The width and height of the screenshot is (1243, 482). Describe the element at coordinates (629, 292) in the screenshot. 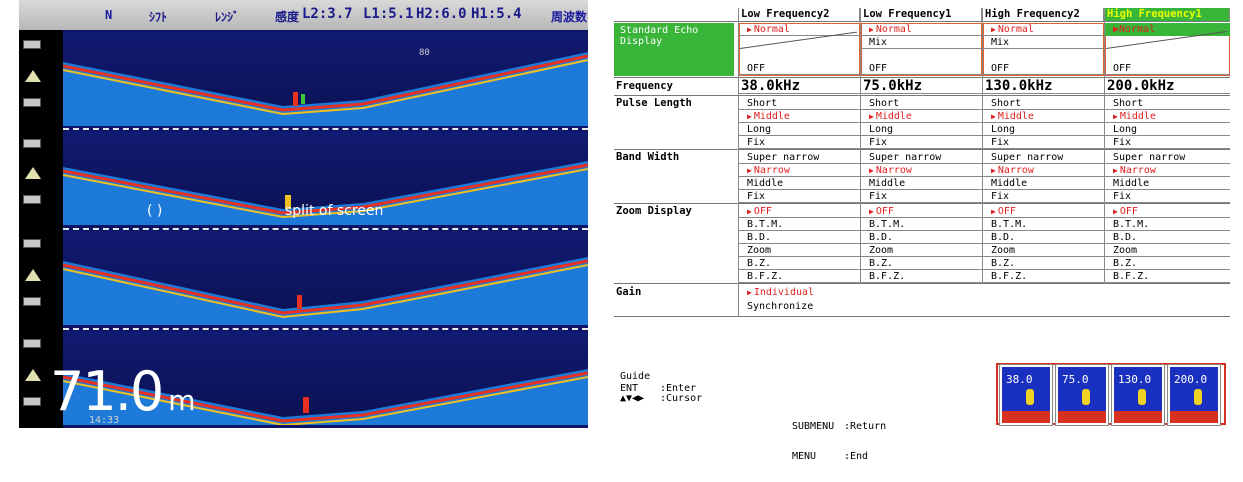

I see `gain-label: Gain` at that location.